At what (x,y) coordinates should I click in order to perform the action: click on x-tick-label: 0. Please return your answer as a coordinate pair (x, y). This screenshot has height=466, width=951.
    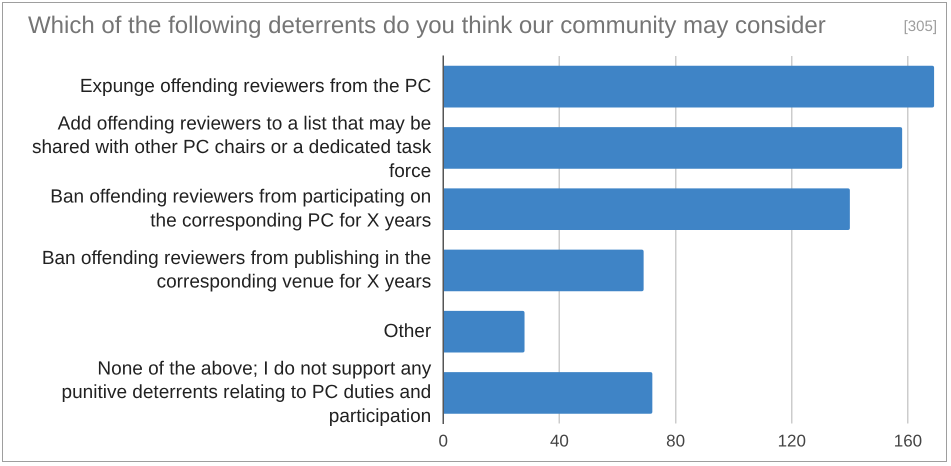
    Looking at the image, I should click on (443, 440).